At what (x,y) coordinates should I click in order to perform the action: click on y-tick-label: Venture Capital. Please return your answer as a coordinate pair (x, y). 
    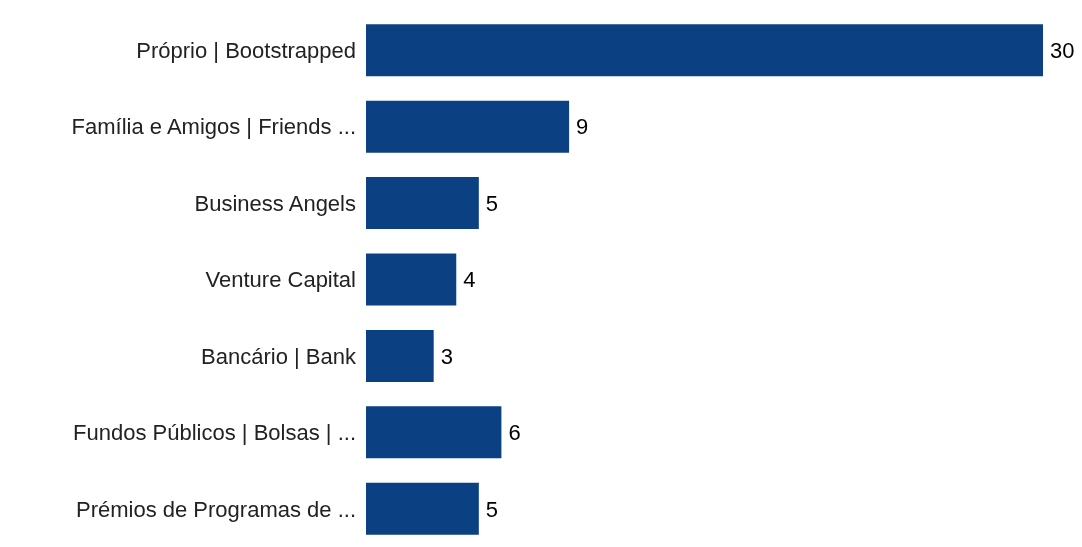
    Looking at the image, I should click on (280, 280).